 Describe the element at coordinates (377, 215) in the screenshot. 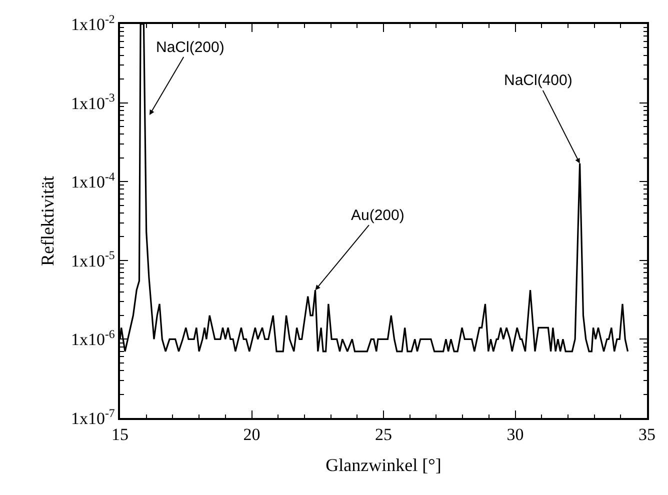

I see `annotation: Au(200)` at that location.